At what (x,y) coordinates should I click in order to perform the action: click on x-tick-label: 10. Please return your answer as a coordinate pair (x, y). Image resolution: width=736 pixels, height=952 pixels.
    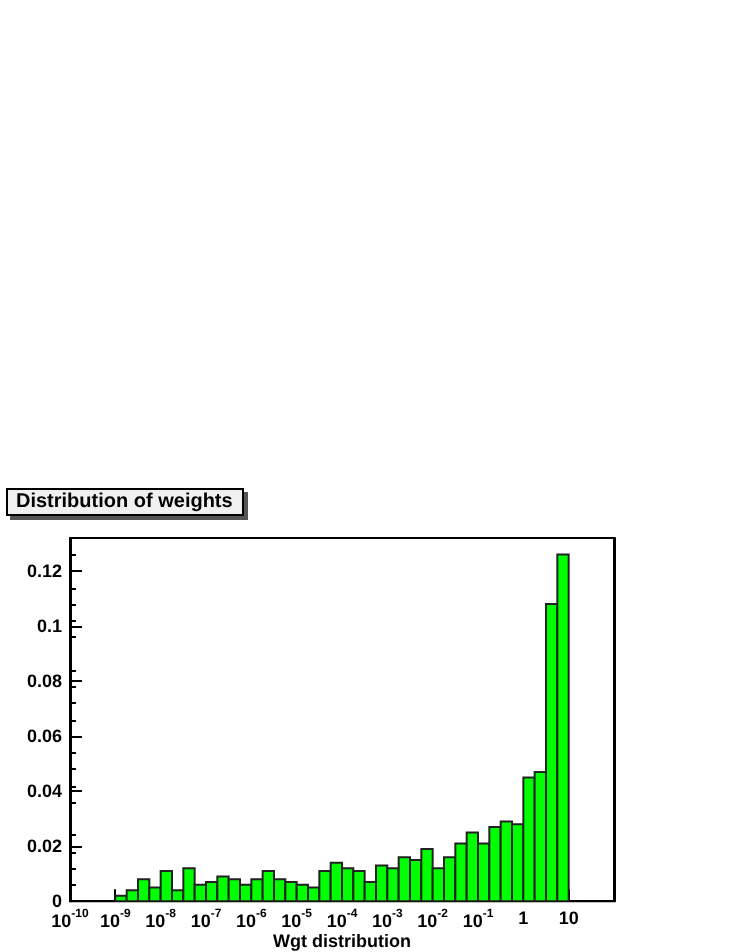
    Looking at the image, I should click on (568, 918).